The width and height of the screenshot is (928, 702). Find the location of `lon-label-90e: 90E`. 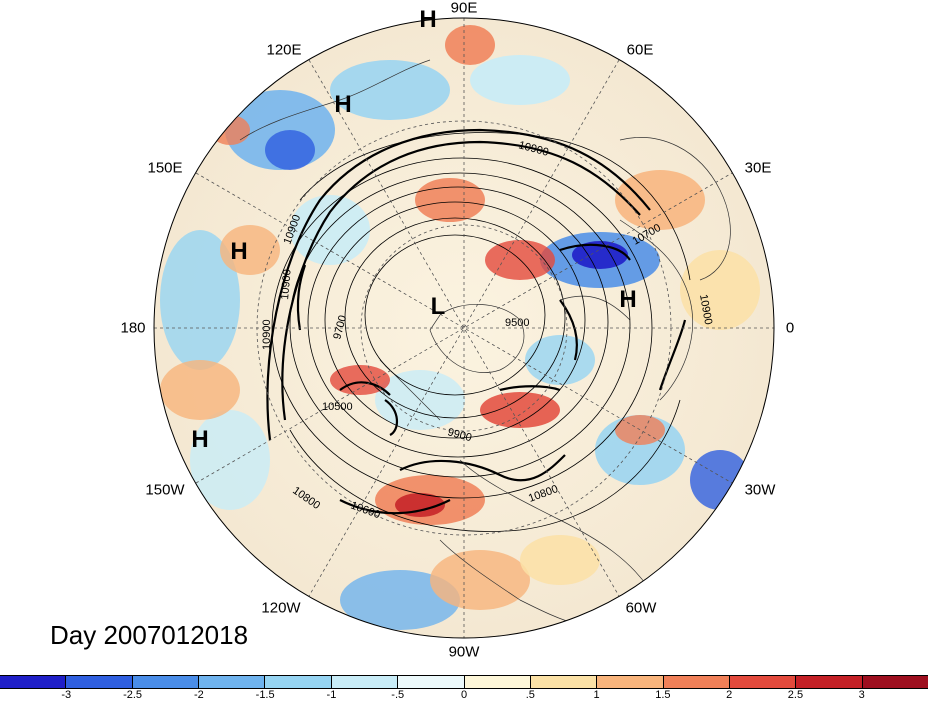

lon-label-90e: 90E is located at coordinates (464, 8).